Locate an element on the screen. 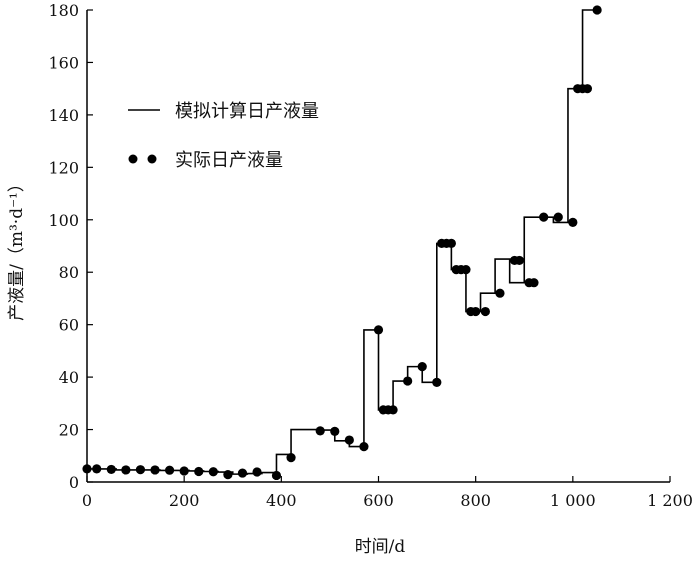 The height and width of the screenshot is (570, 700). x-tick-label: 0 is located at coordinates (87, 500).